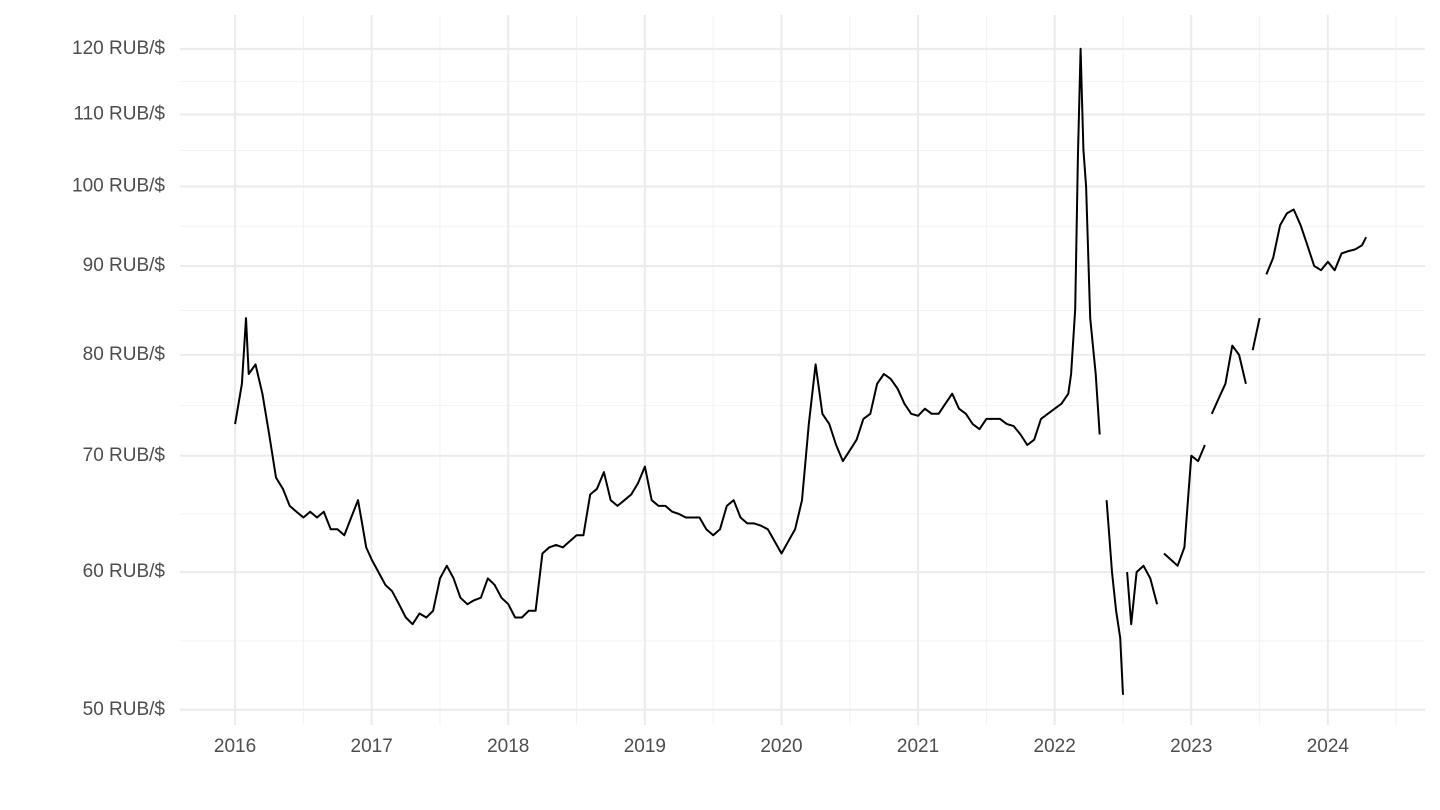 Image resolution: width=1440 pixels, height=810 pixels. I want to click on x-tick-label: 2017, so click(372, 746).